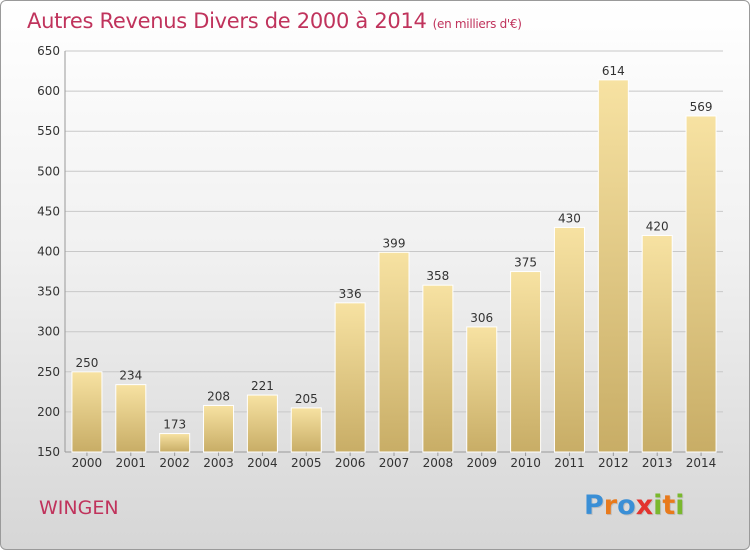 The height and width of the screenshot is (550, 750). Describe the element at coordinates (218, 396) in the screenshot. I see `data-label-2003: 208` at that location.